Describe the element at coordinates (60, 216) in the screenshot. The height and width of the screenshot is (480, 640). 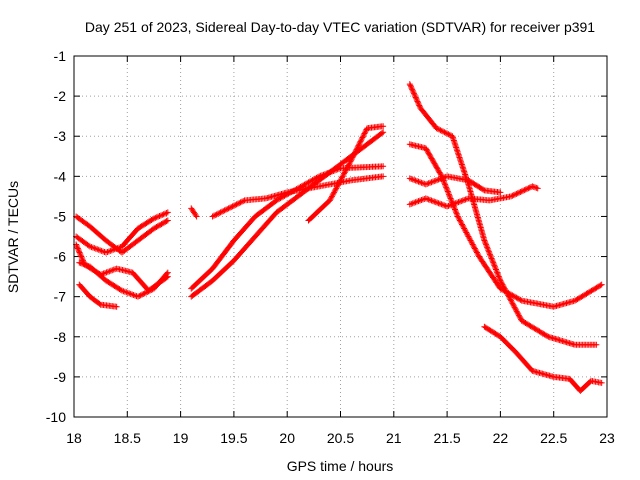
I see `y-tick-label: -5` at that location.